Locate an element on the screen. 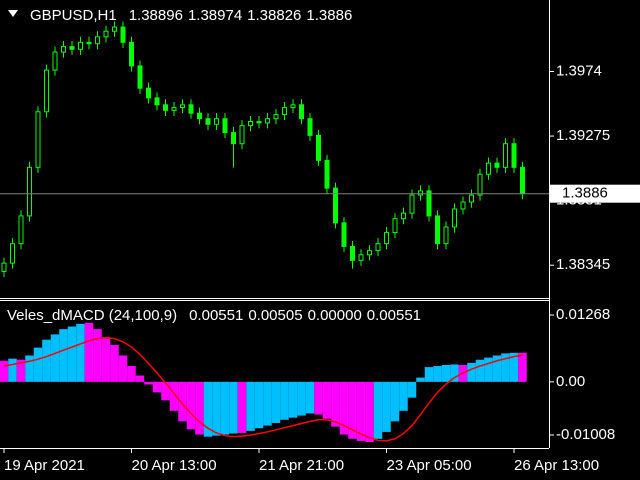 The height and width of the screenshot is (480, 640). header-value: 1.38896 is located at coordinates (156, 15).